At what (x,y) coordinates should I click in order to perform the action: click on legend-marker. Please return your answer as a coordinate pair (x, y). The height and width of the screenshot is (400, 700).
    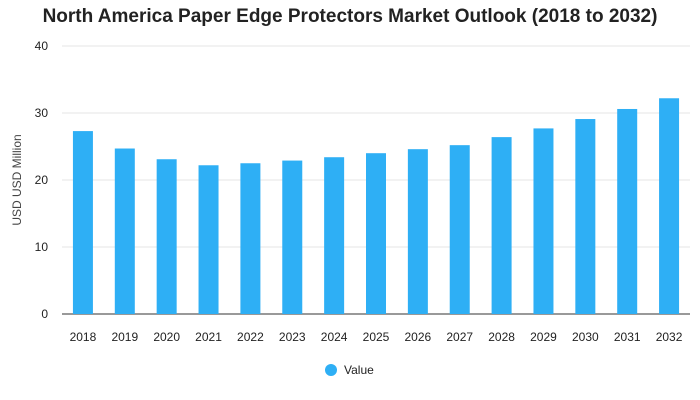
    Looking at the image, I should click on (331, 370).